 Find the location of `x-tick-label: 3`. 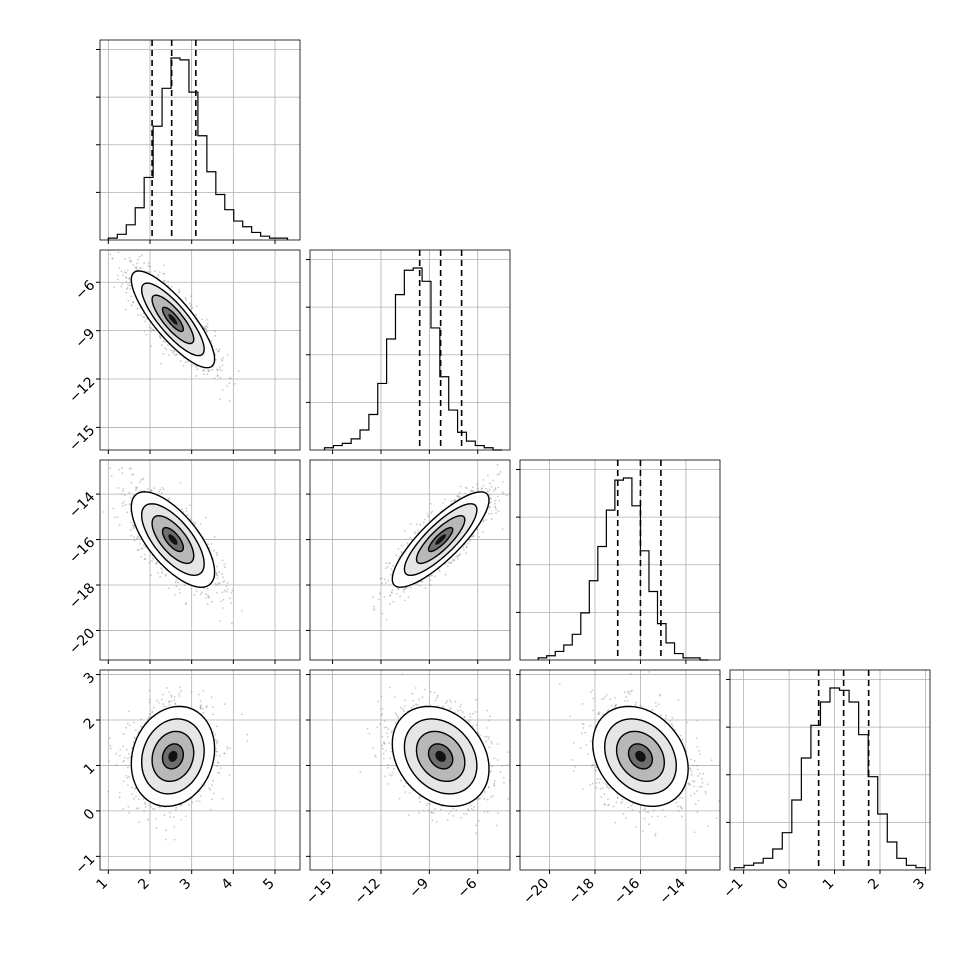

x-tick-label: 3 is located at coordinates (920, 885).